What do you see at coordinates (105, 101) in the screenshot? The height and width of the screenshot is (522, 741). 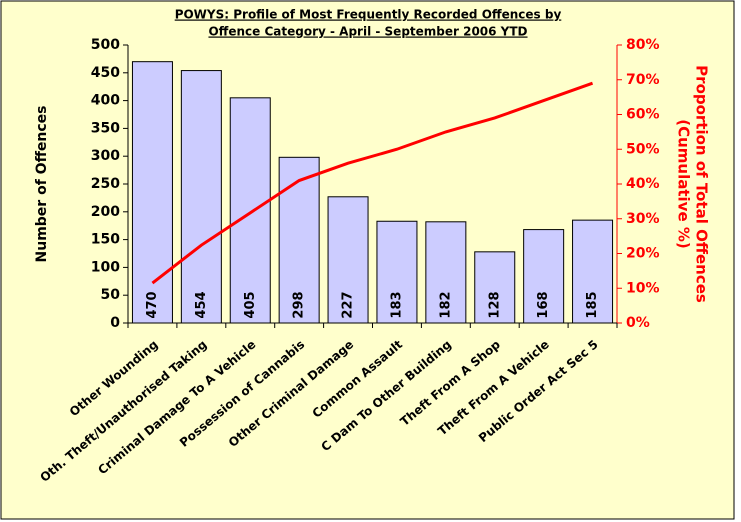 I see `y-tick-label: 400` at bounding box center [105, 101].